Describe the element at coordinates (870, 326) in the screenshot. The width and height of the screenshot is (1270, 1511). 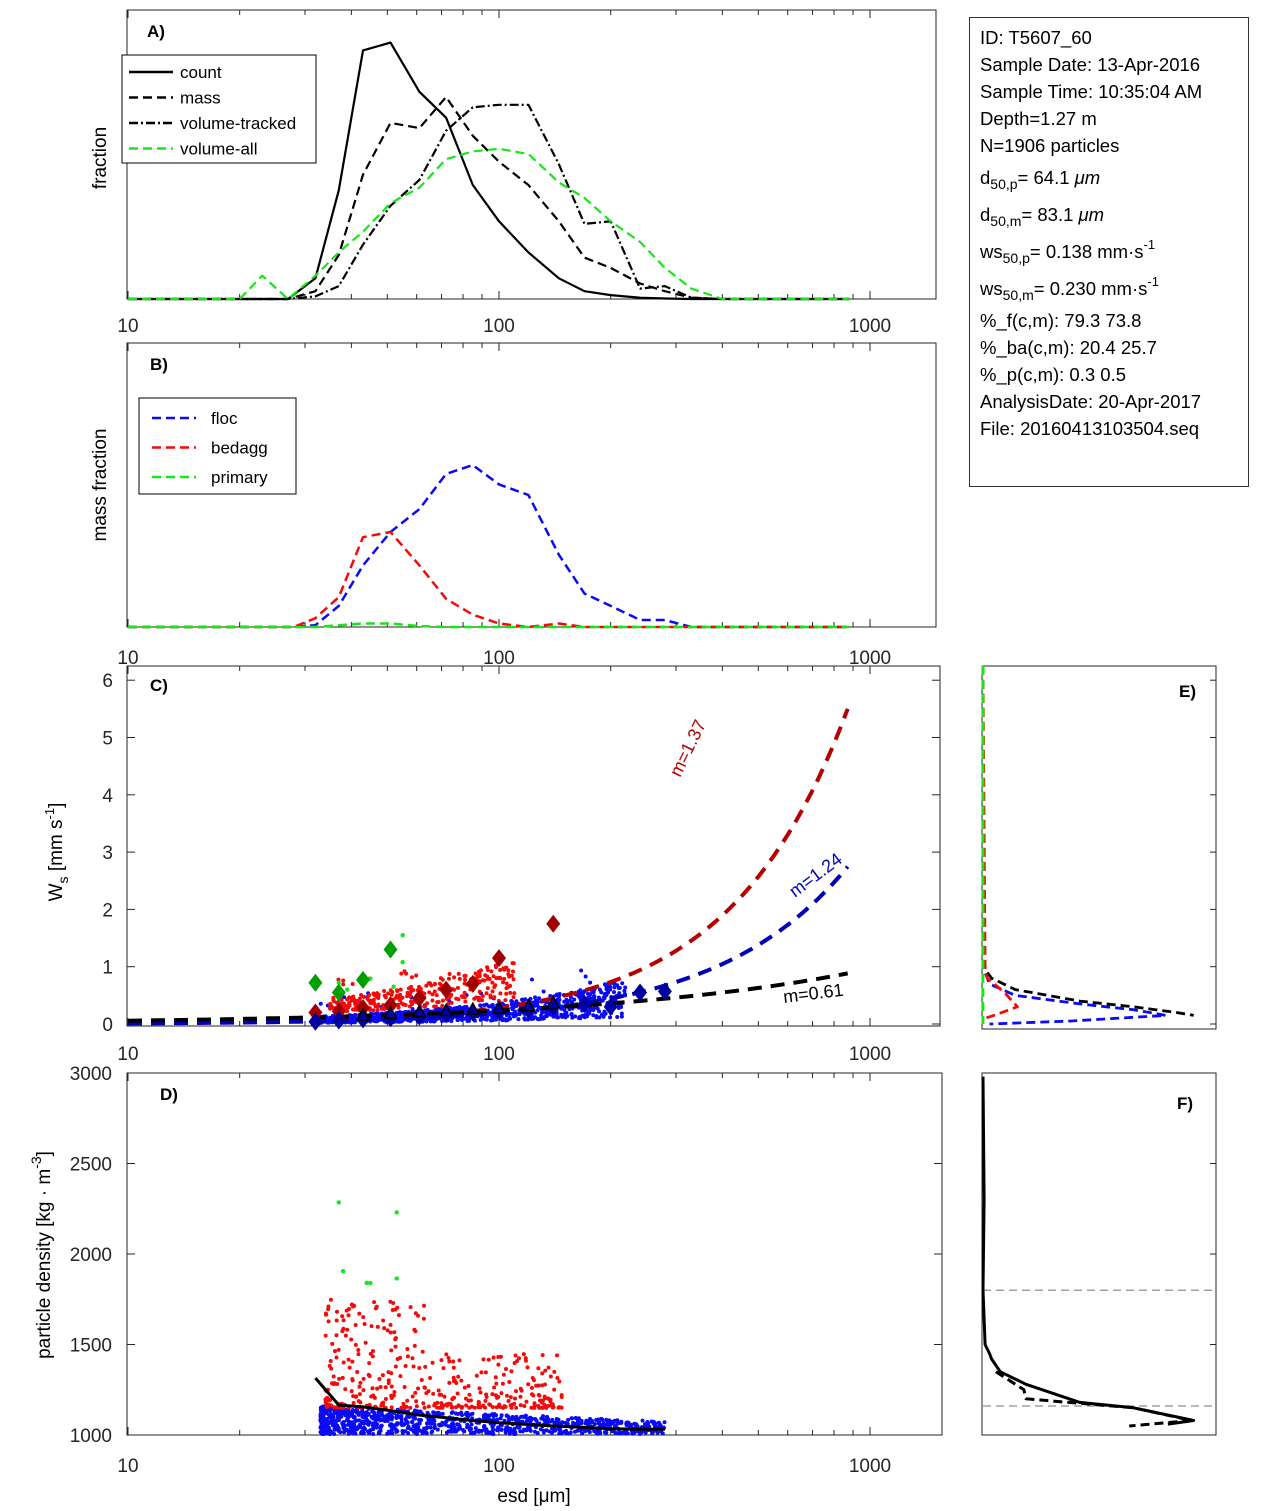
I see `x-tick-label: 1000` at that location.